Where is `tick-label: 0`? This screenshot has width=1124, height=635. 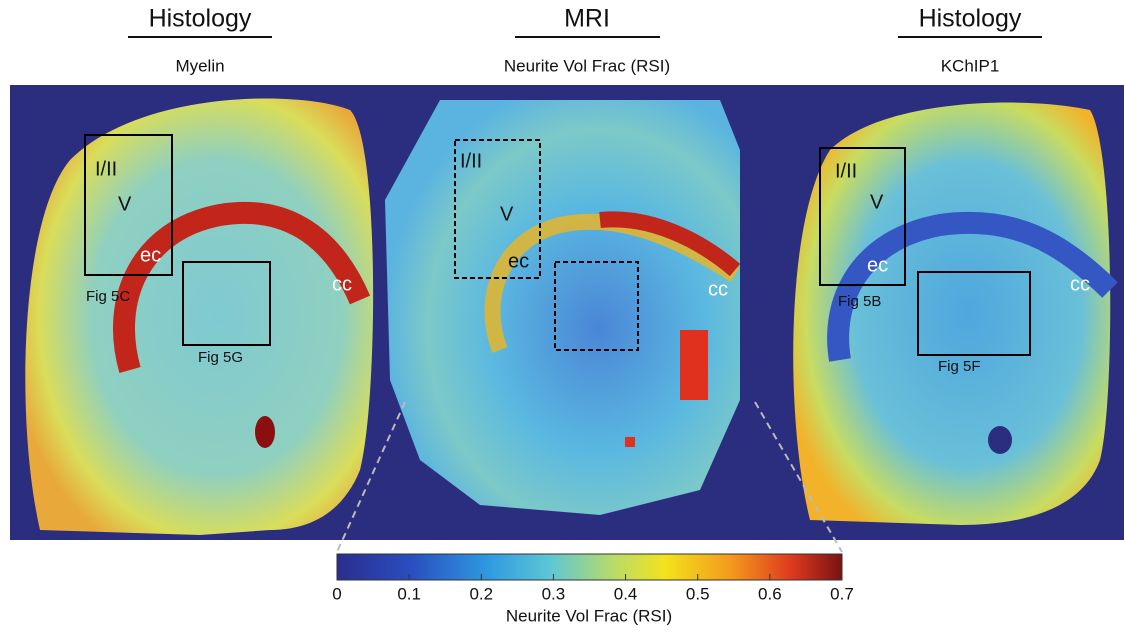
tick-label: 0 is located at coordinates (336, 593).